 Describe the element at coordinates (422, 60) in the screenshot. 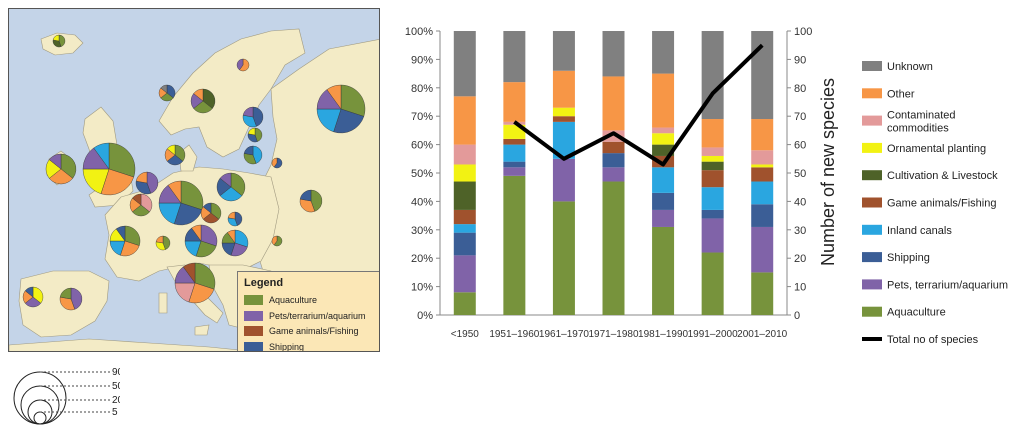

I see `y-tick-label-left: 90%` at that location.